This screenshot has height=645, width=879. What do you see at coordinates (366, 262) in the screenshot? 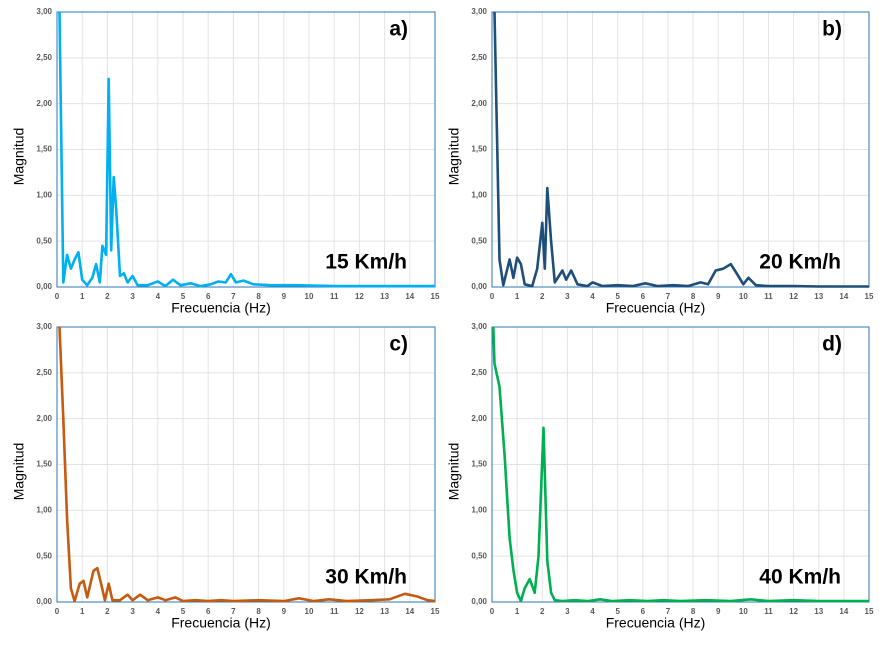
I see `speed-label: 15 Km/h` at bounding box center [366, 262].